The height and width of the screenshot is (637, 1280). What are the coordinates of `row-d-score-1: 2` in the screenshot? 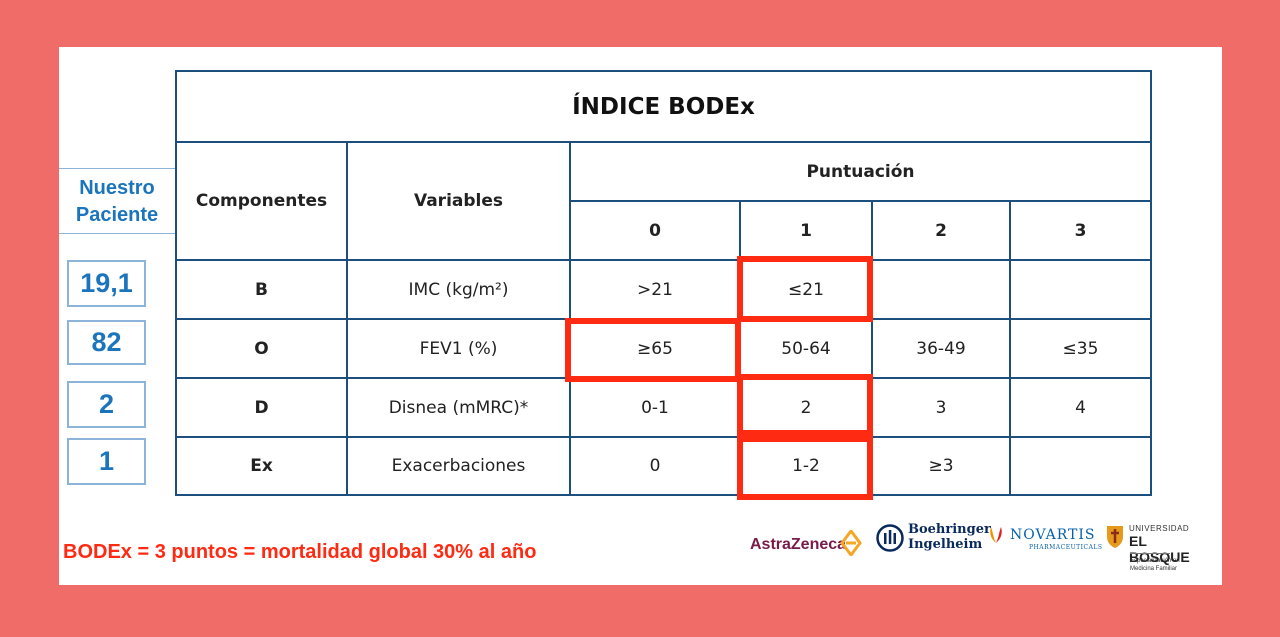 It's located at (806, 407).